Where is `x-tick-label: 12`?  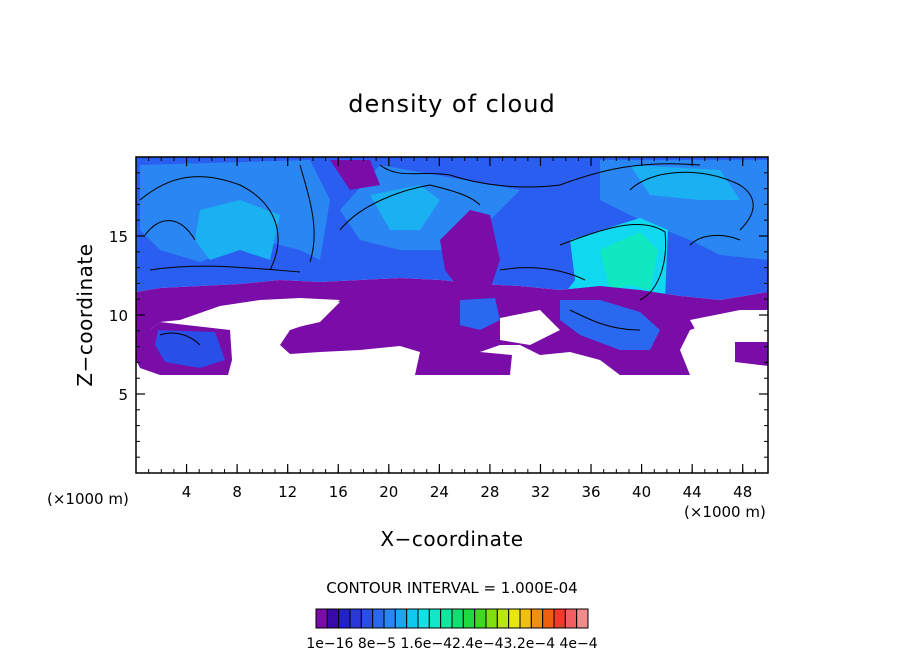 x-tick-label: 12 is located at coordinates (287, 492).